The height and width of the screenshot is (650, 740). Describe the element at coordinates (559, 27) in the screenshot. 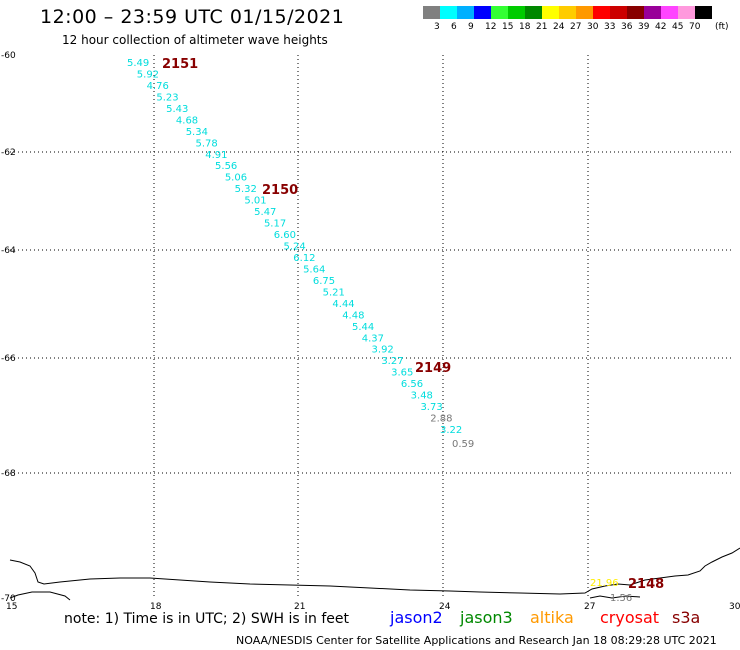

I see `legend-label: 24` at that location.